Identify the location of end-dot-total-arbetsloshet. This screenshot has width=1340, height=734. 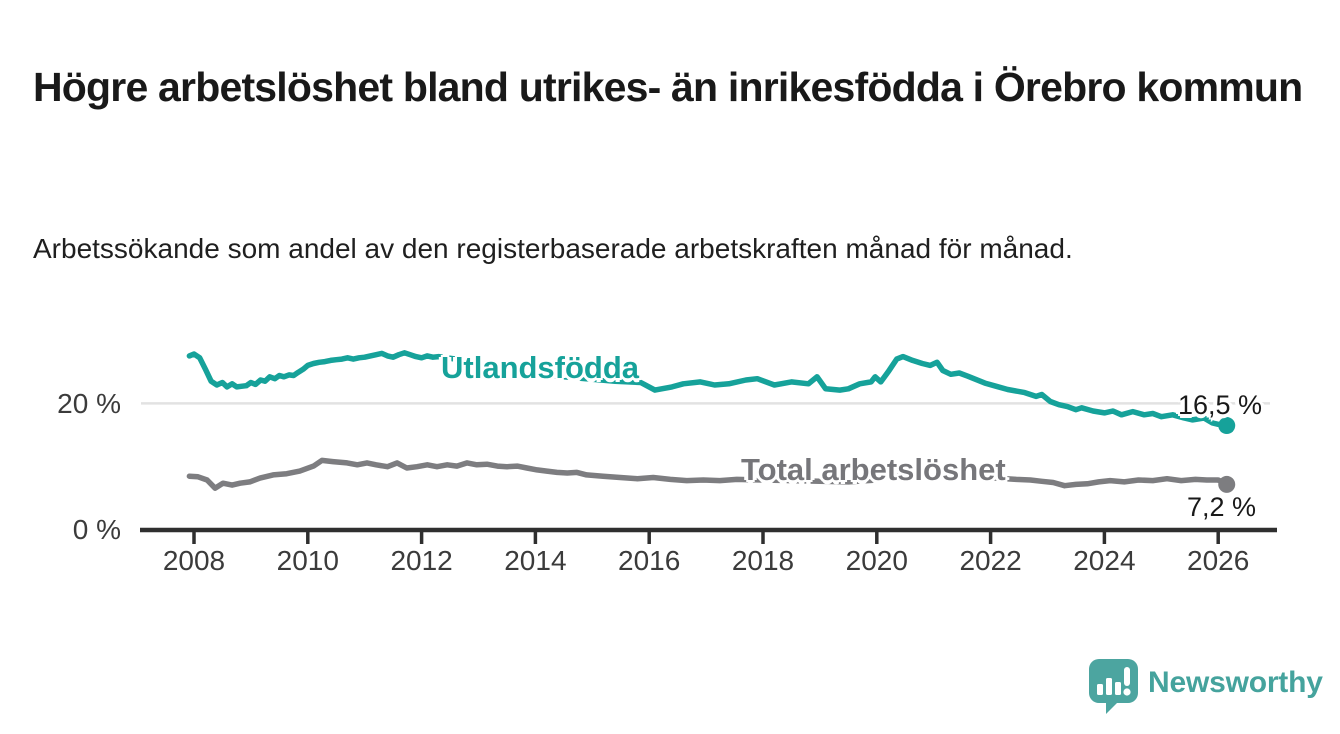
(1227, 484).